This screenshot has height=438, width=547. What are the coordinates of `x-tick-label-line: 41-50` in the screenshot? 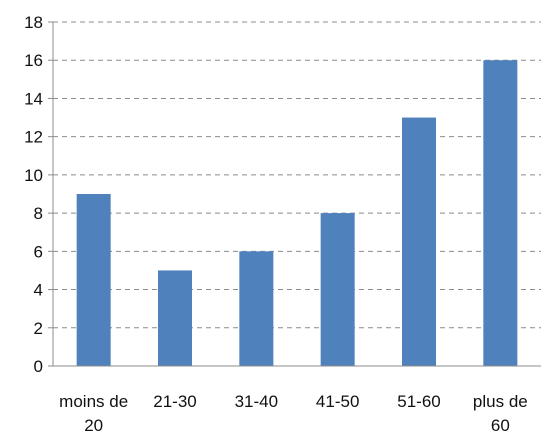 It's located at (337, 401).